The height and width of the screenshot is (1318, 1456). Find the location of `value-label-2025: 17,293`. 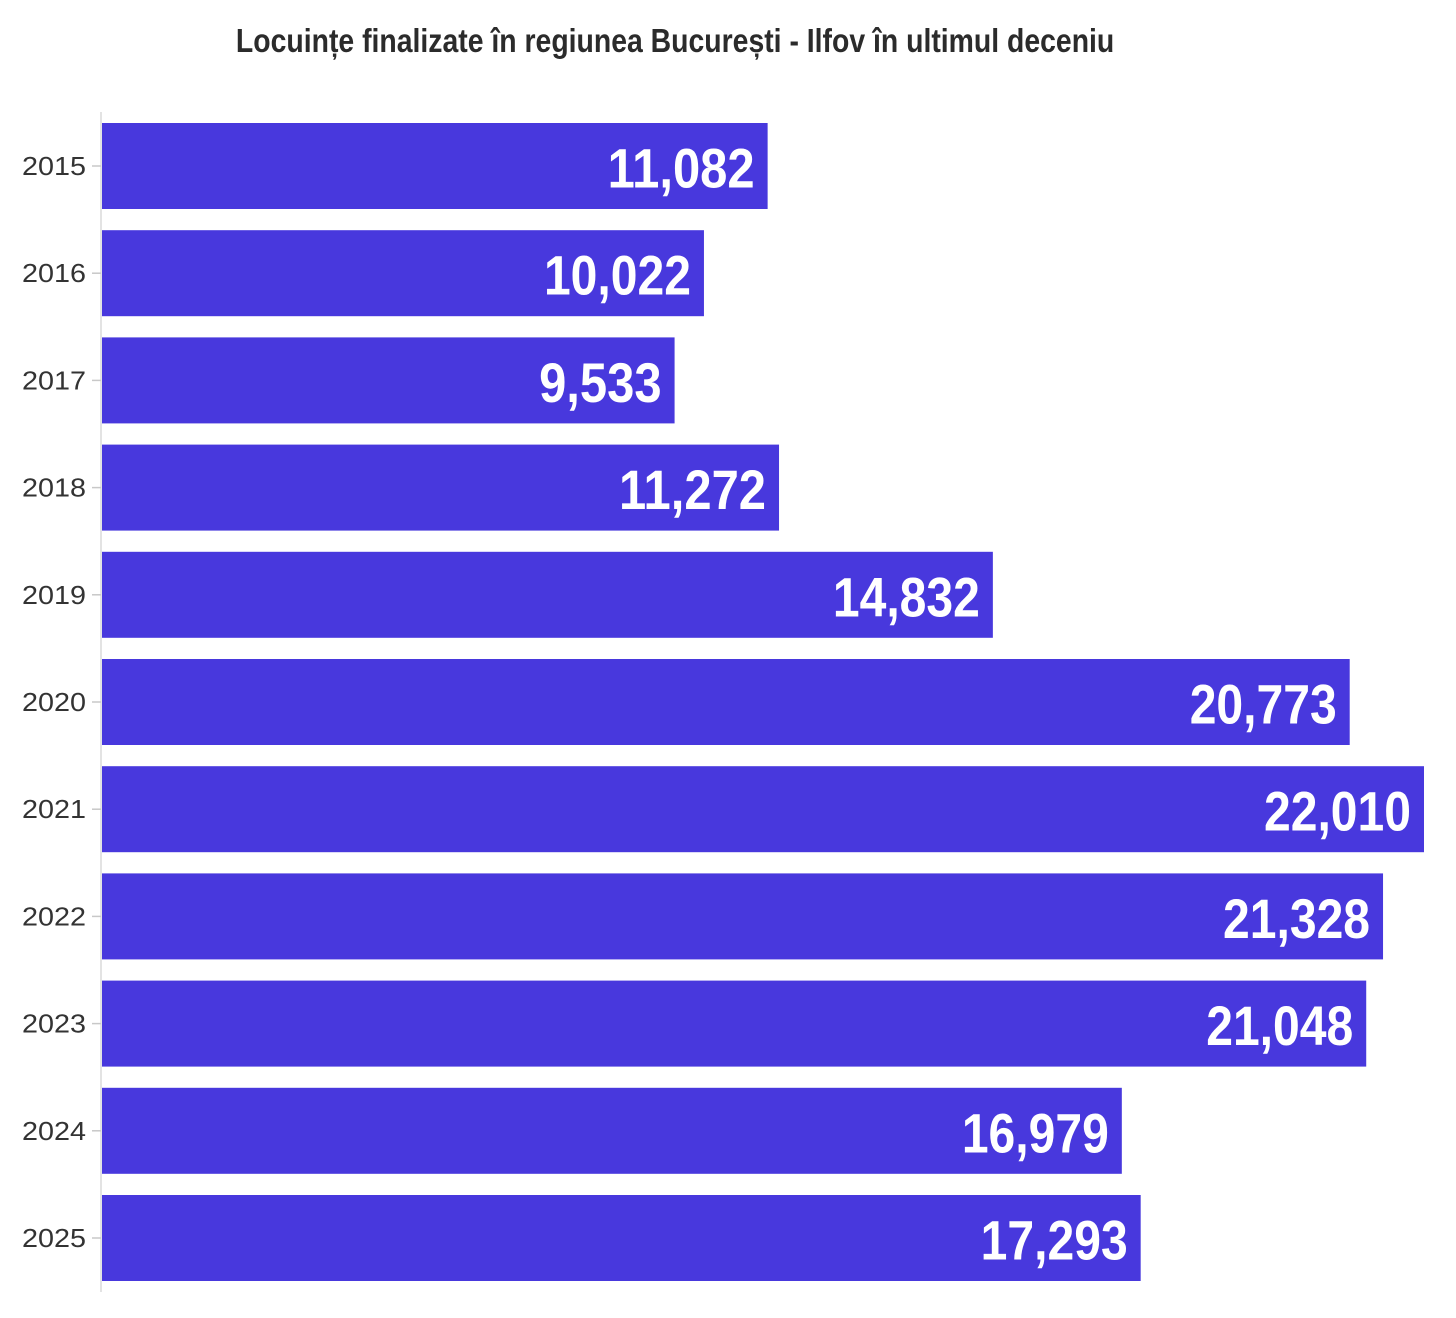

value-label-2025: 17,293 is located at coordinates (1054, 1240).